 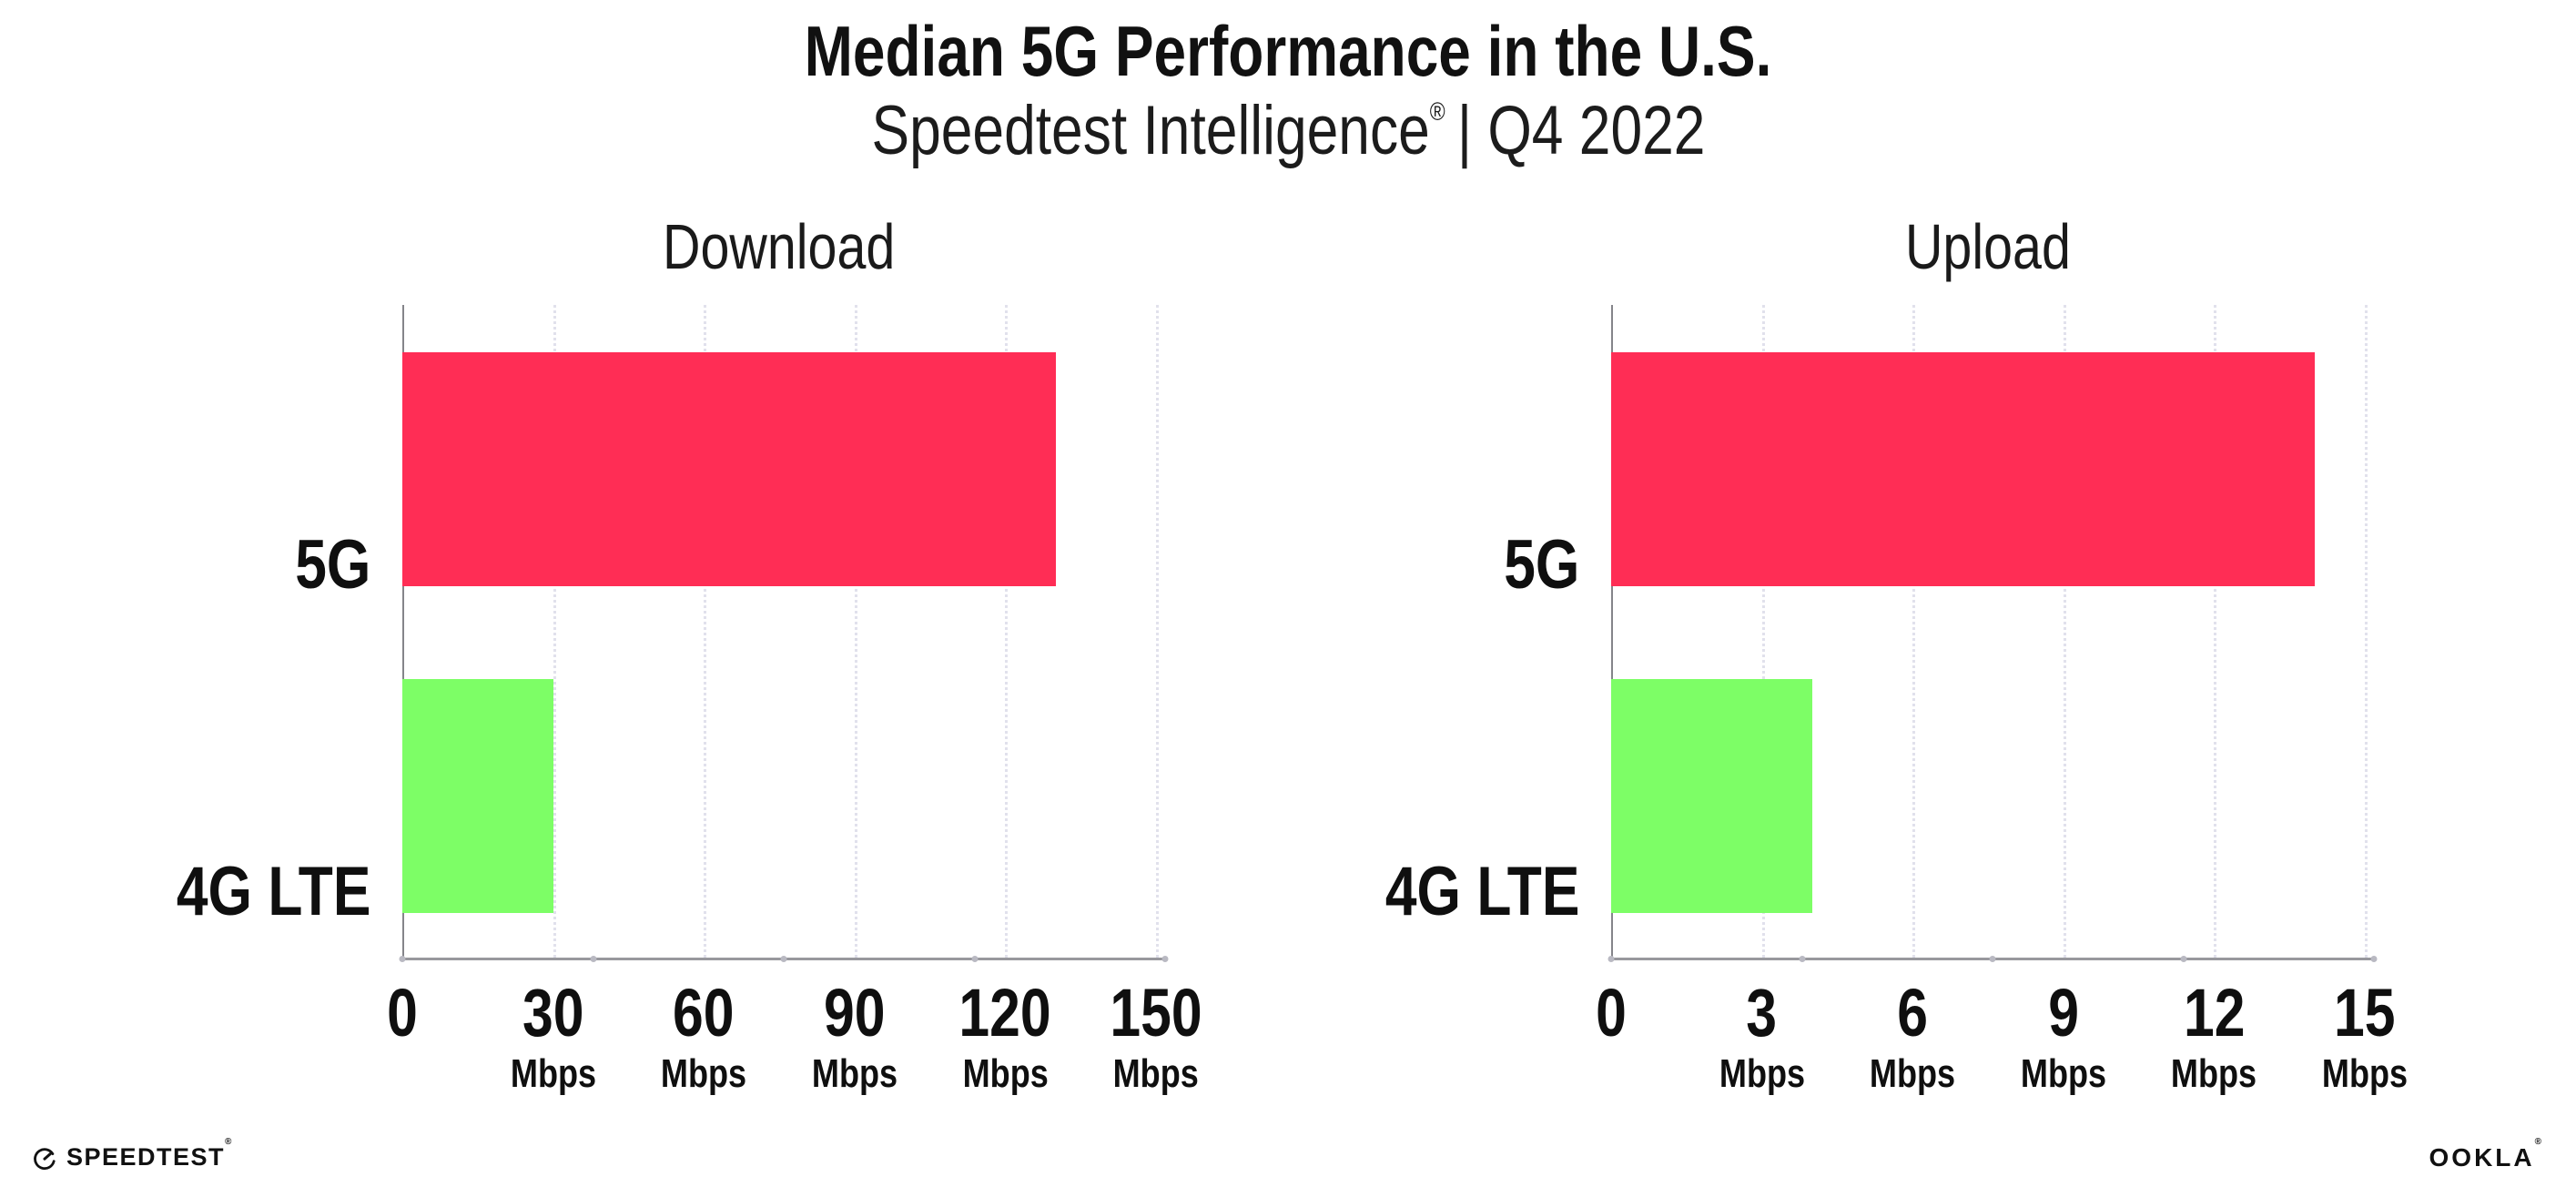 I want to click on page-subtitle: Speedtest Intelligence® | Q4 2022, so click(x=1288, y=130).